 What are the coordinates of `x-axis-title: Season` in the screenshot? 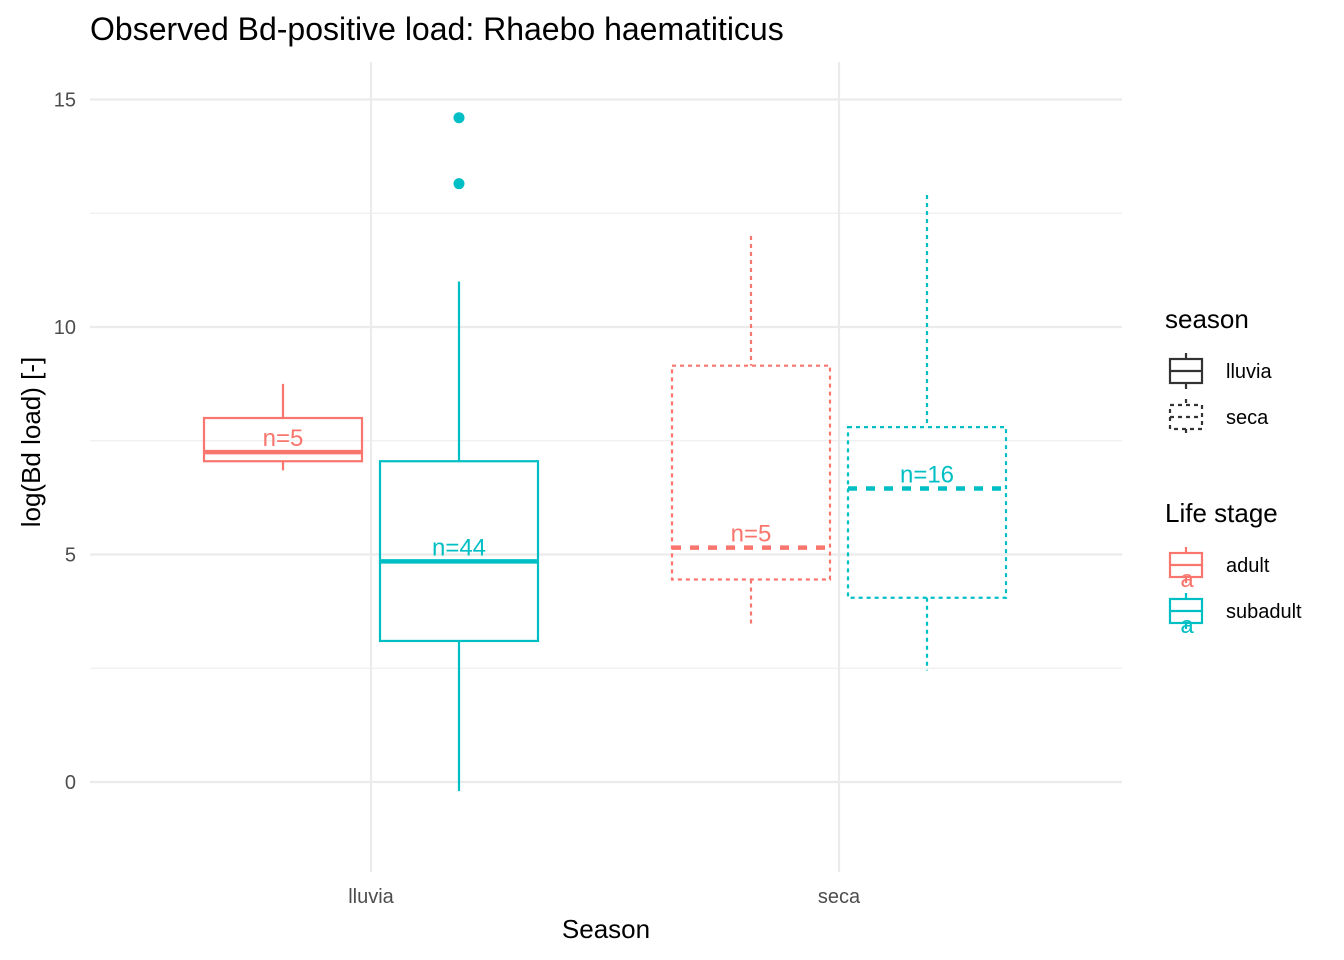 It's located at (606, 929).